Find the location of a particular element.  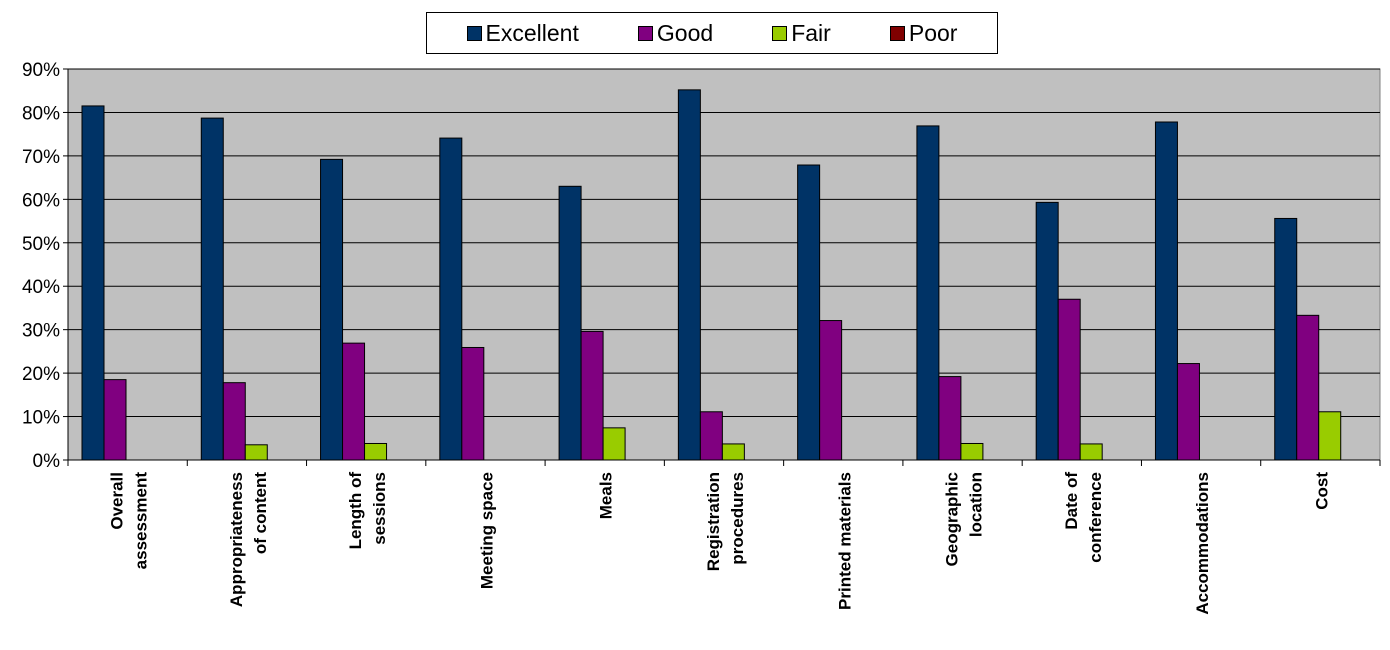

legend-item-poor: Poor is located at coordinates (923, 33).